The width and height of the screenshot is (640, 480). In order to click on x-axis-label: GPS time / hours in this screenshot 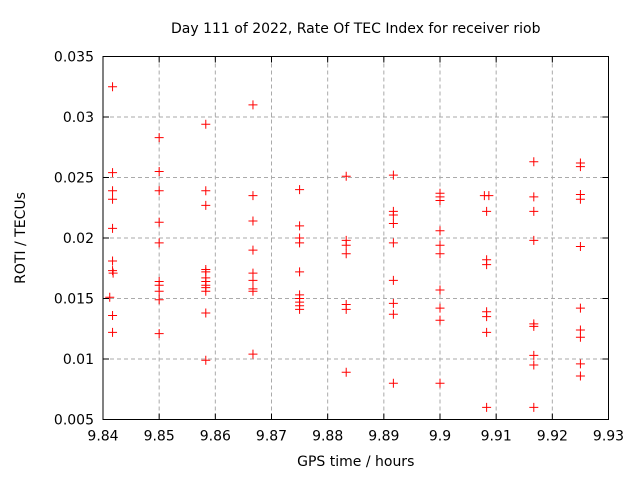, I will do `click(355, 462)`.